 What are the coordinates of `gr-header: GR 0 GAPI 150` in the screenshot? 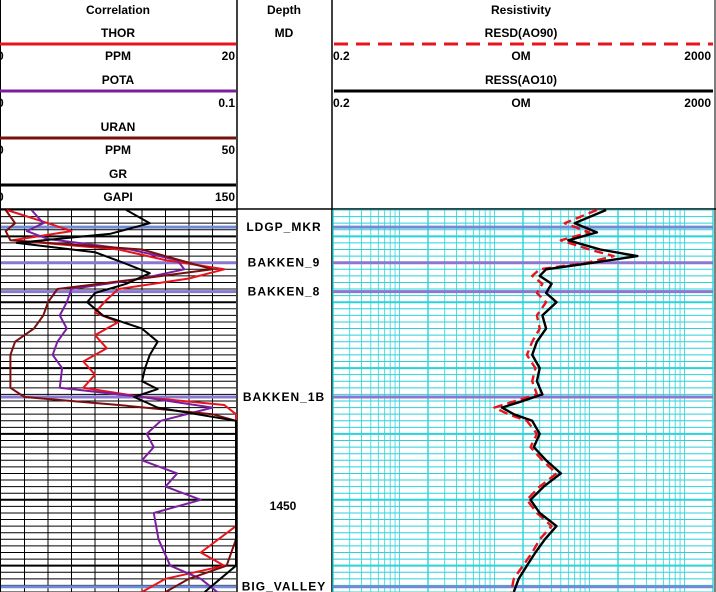 It's located at (118, 185).